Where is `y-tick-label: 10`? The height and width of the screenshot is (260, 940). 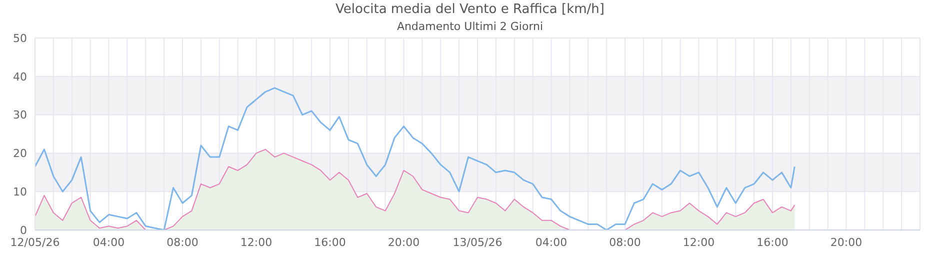
y-tick-label: 10 is located at coordinates (20, 192).